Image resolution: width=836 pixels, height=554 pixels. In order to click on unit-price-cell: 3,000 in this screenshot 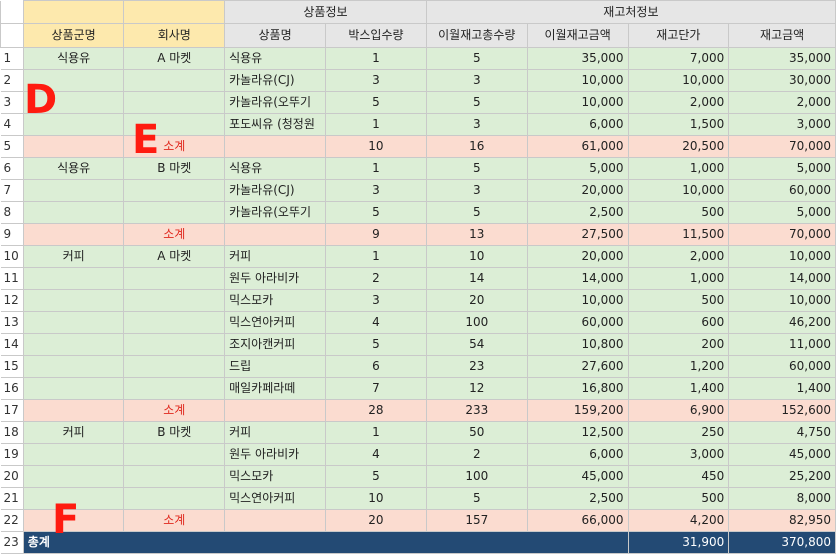, I will do `click(678, 454)`.